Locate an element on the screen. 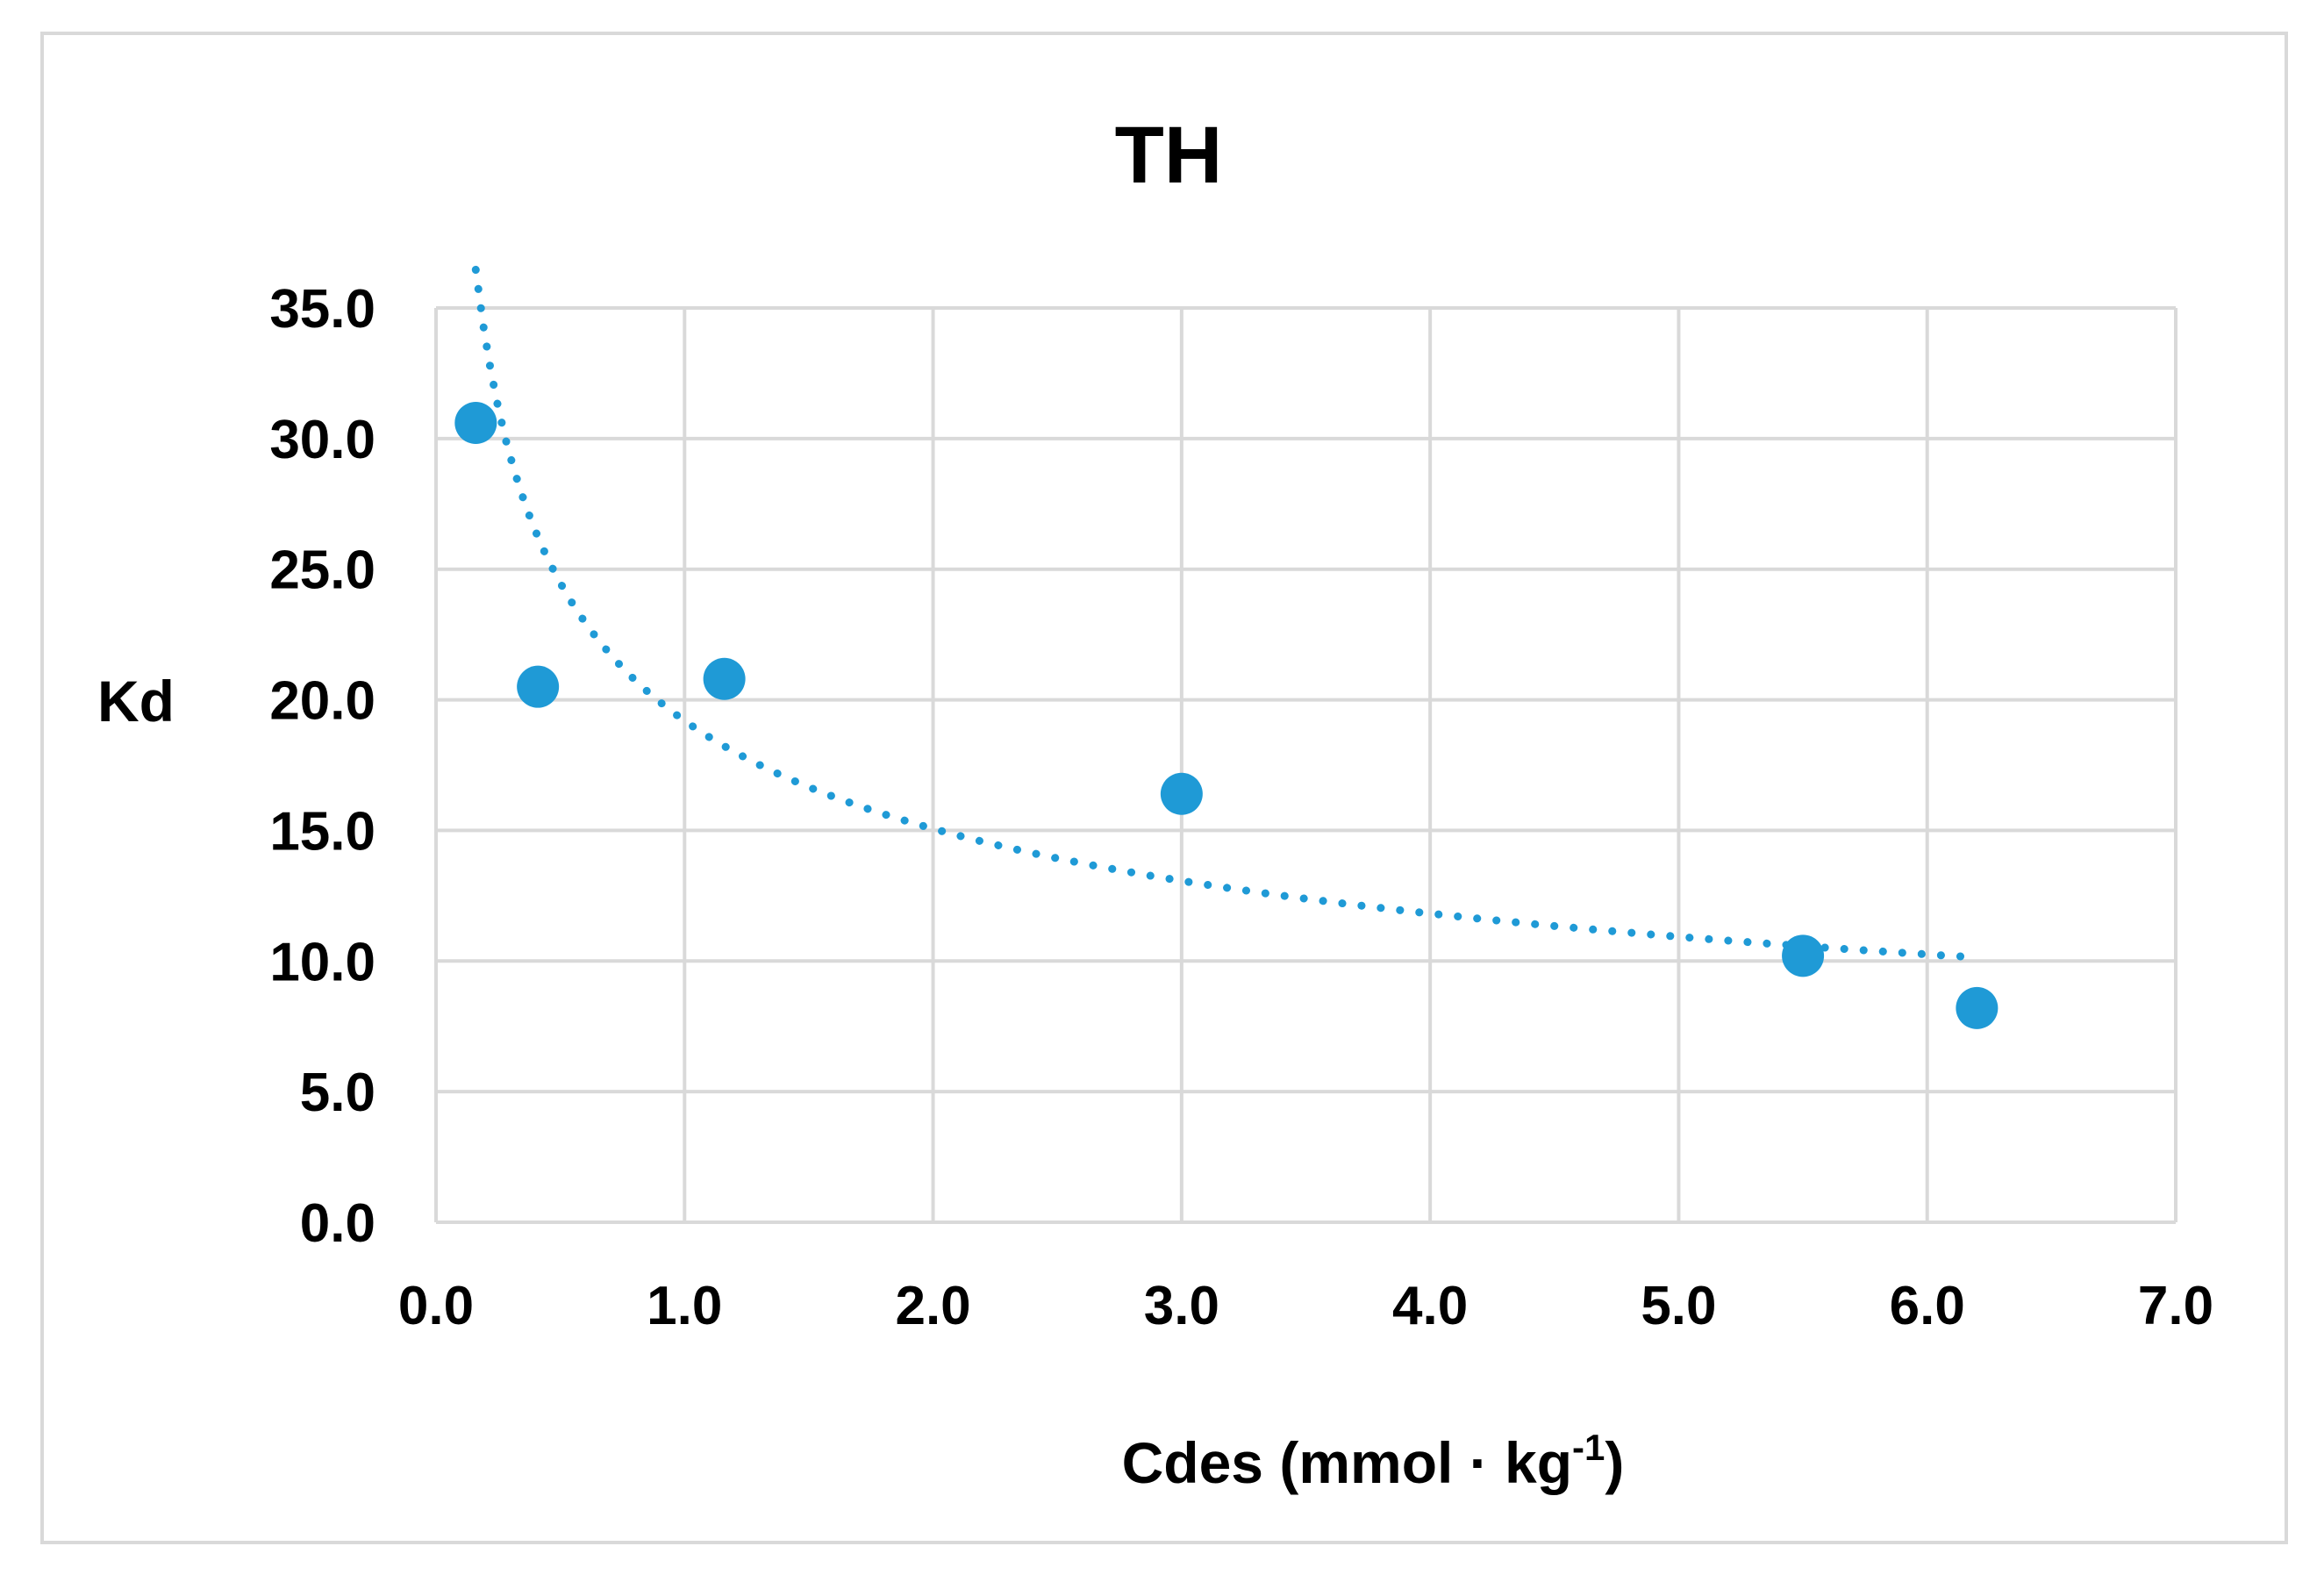 Image resolution: width=2324 pixels, height=1582 pixels. x-tick-label: 0.0 is located at coordinates (436, 1306).